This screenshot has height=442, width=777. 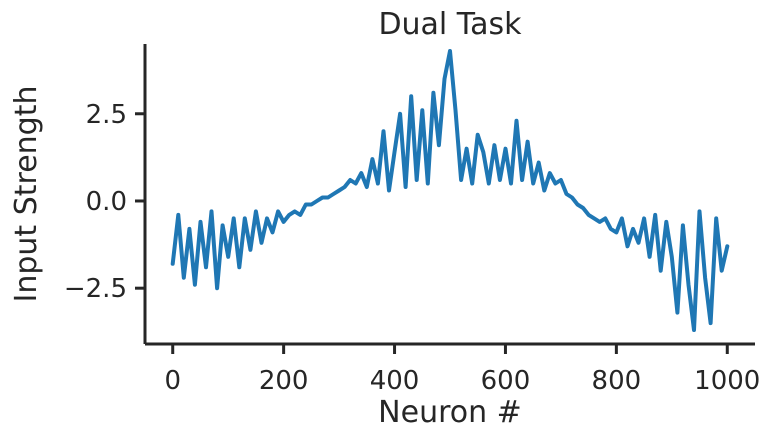 I want to click on x-axis-ticks: 0 200 400 600 800 1000, so click(x=462, y=370).